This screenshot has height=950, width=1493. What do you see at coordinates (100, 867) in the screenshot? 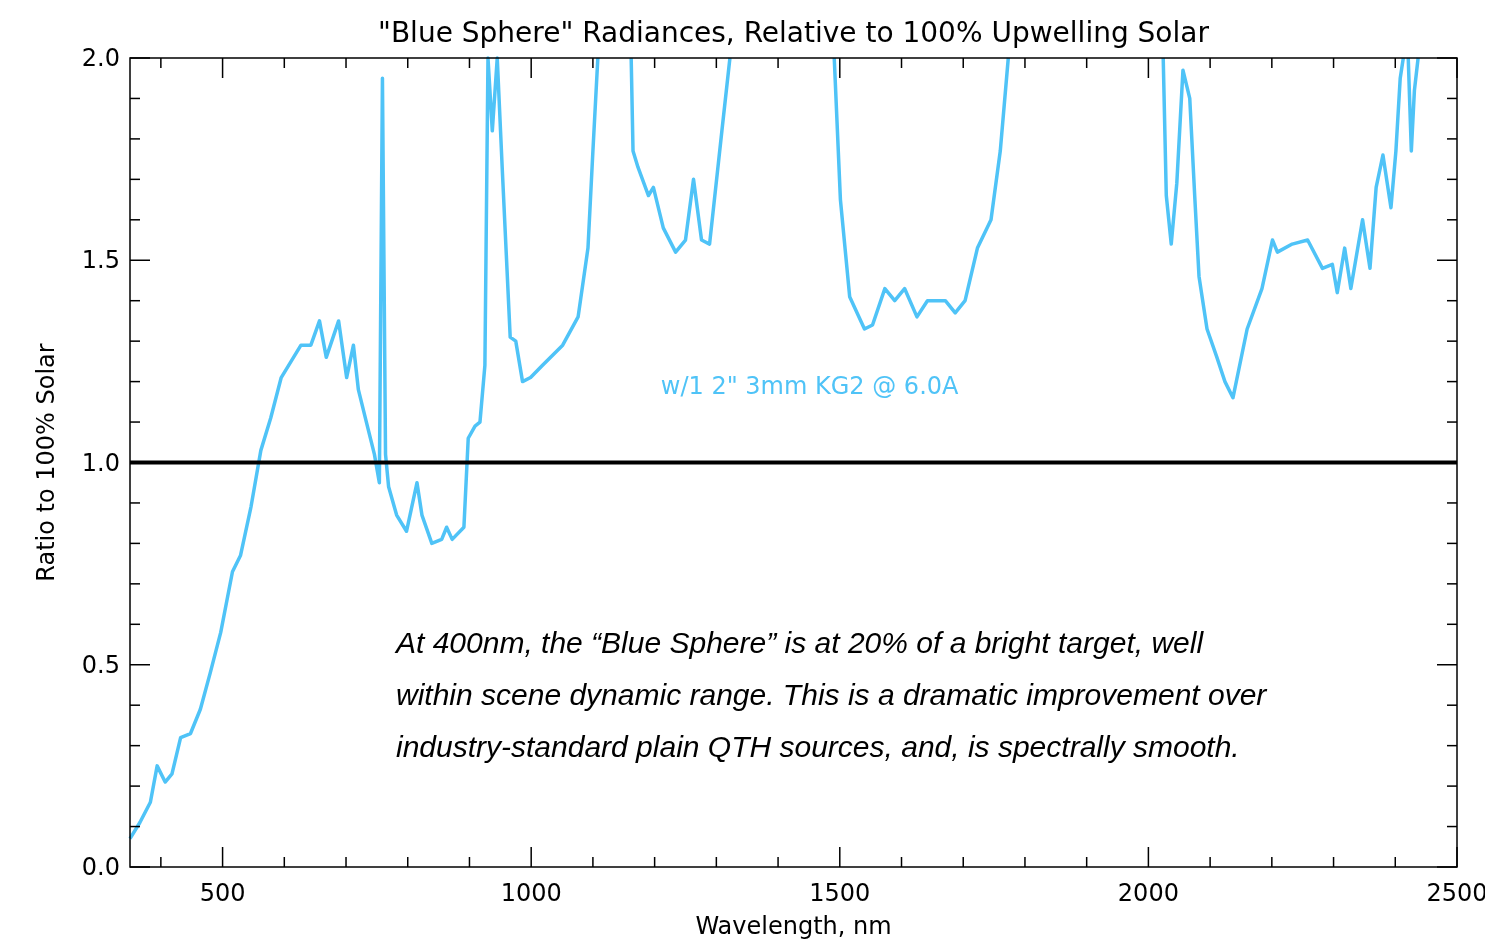
I see `y-tick-label: 0.0` at bounding box center [100, 867].